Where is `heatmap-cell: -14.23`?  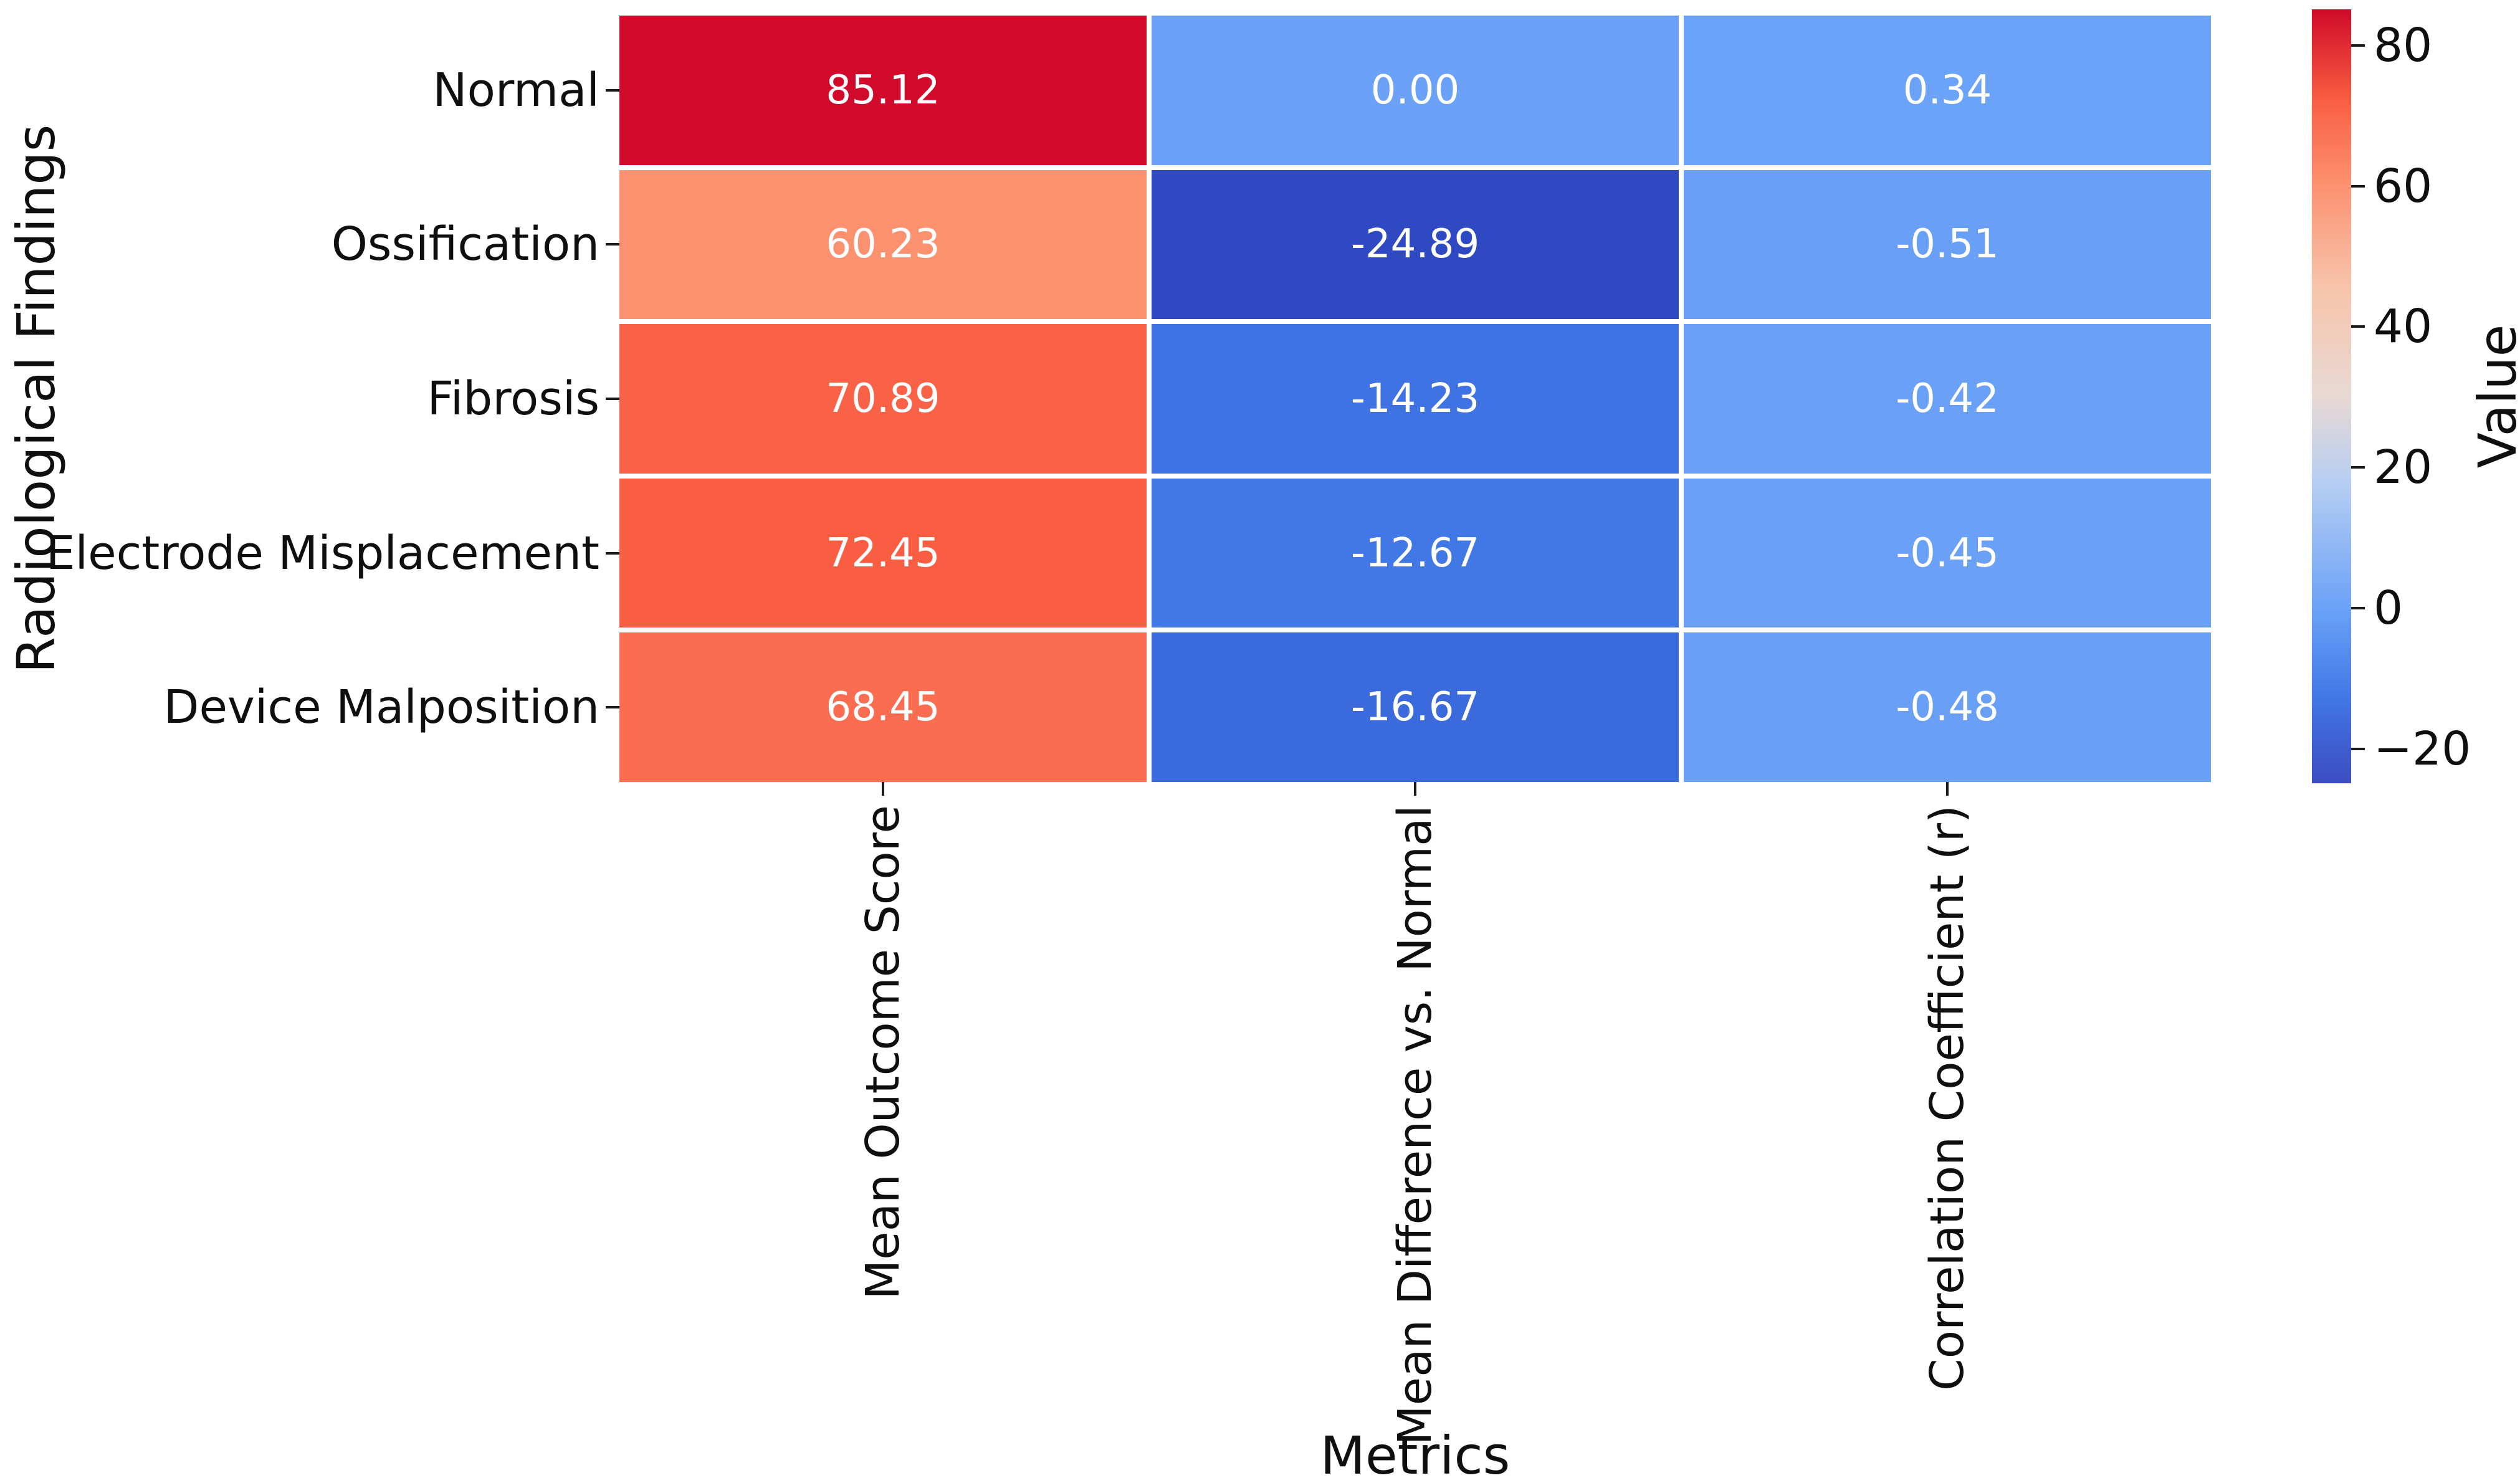
heatmap-cell: -14.23 is located at coordinates (1416, 399).